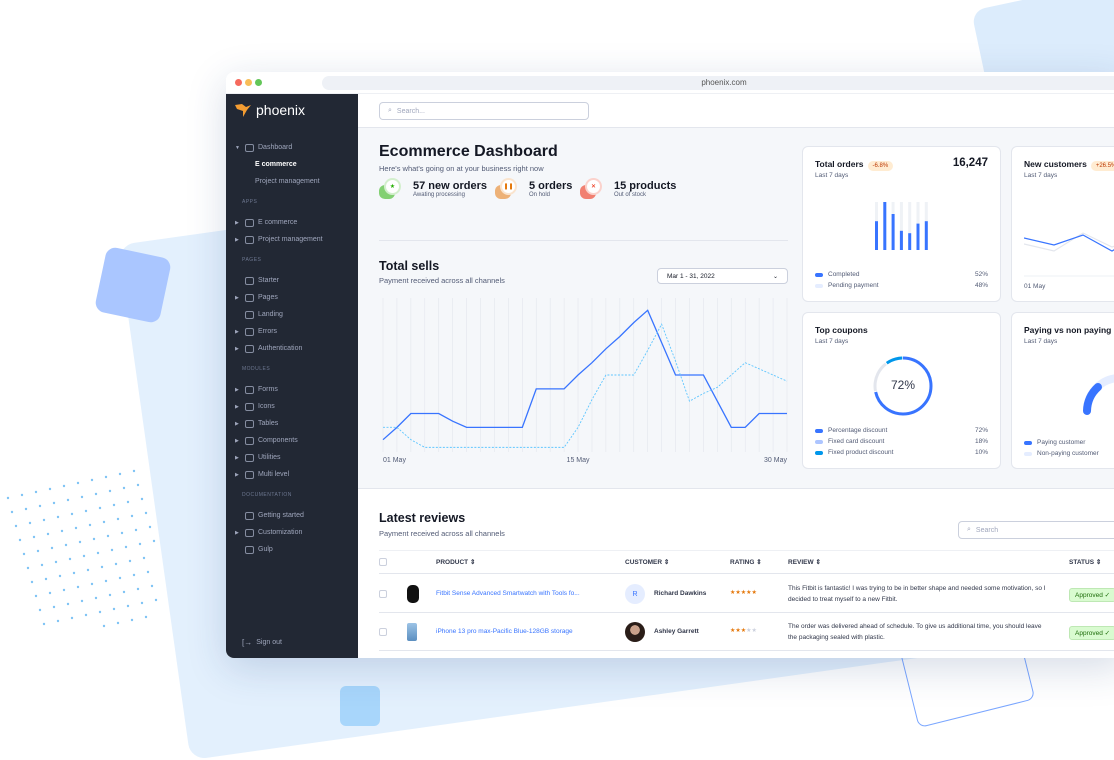 This screenshot has height=760, width=1114. What do you see at coordinates (819, 274) in the screenshot?
I see `legend-swatch` at bounding box center [819, 274].